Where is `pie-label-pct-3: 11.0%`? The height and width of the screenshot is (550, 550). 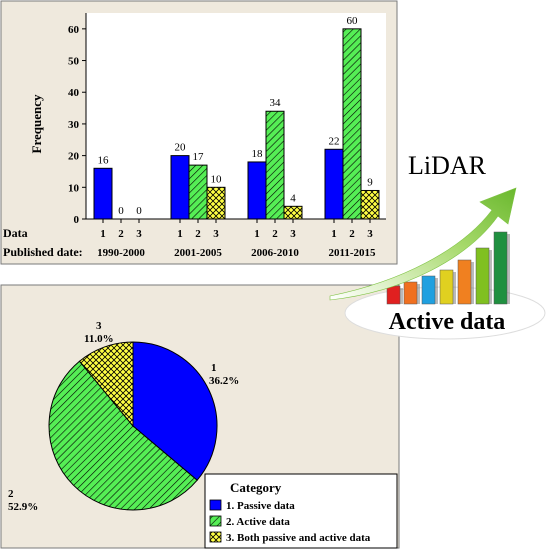
pie-label-pct-3: 11.0% is located at coordinates (99, 339).